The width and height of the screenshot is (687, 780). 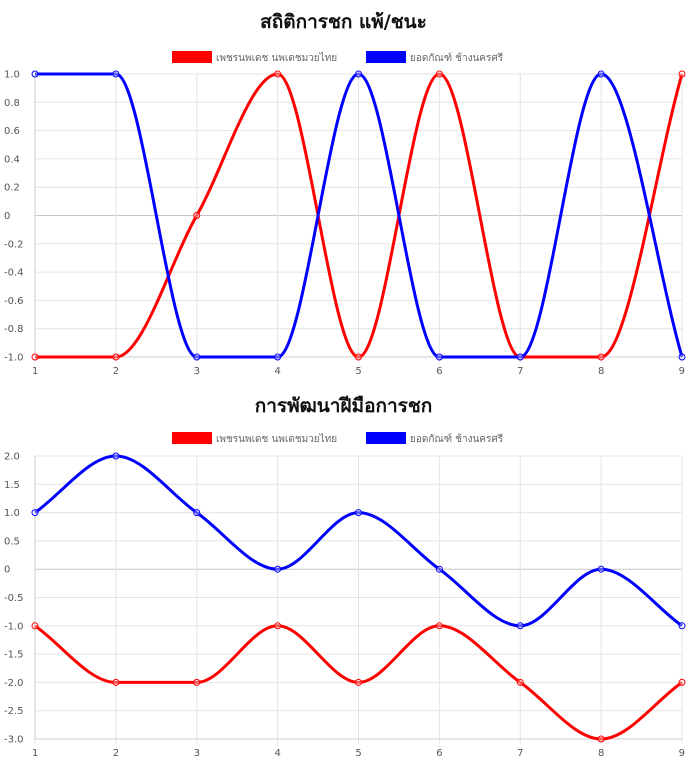 What do you see at coordinates (12, 103) in the screenshot?
I see `y-tick-label: 0.8` at bounding box center [12, 103].